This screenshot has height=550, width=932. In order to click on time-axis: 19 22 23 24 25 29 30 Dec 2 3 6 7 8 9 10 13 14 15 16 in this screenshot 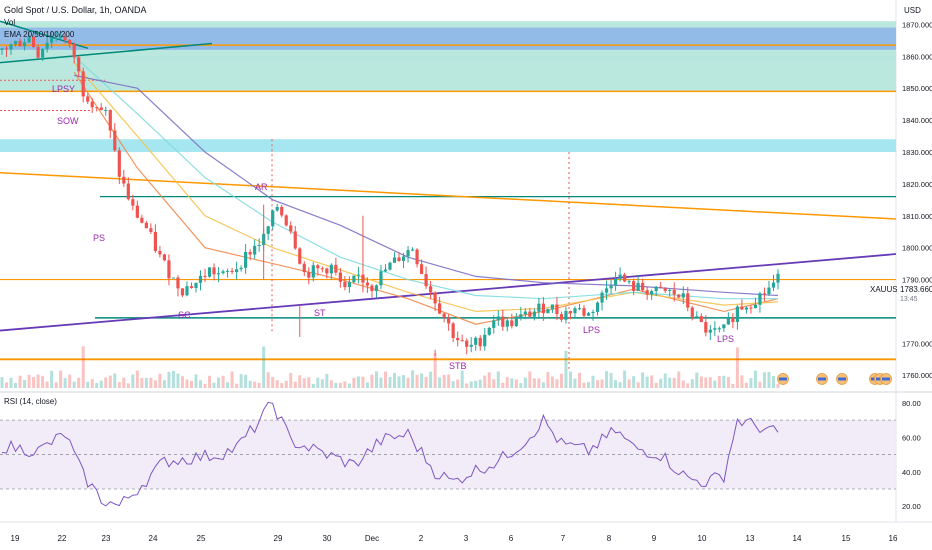, I will do `click(454, 538)`.